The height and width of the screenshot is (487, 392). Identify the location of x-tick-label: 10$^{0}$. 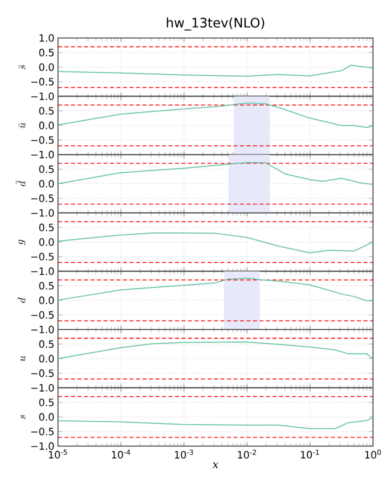
(373, 454).